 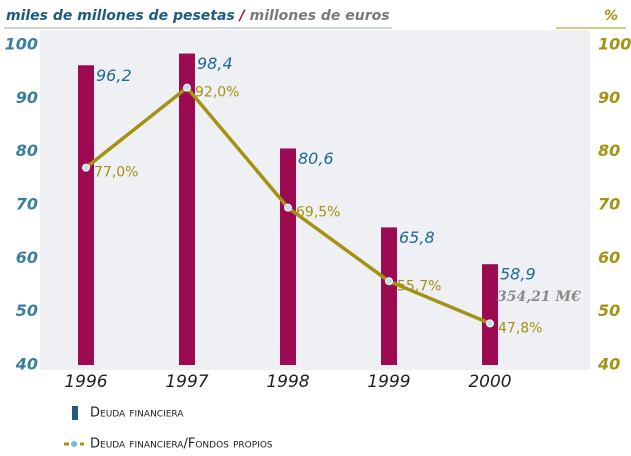 What do you see at coordinates (287, 382) in the screenshot?
I see `x-tick-label: 1998` at bounding box center [287, 382].